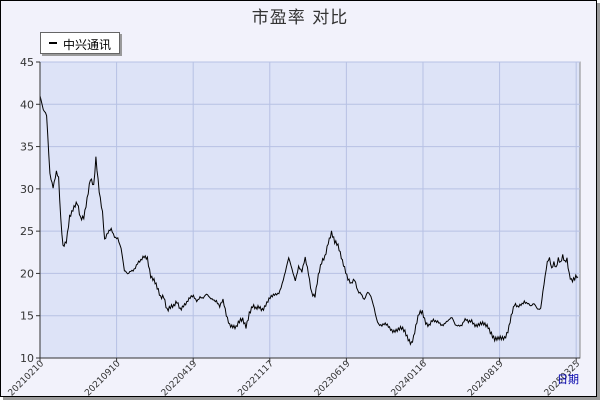 The height and width of the screenshot is (400, 600). What do you see at coordinates (103, 379) in the screenshot?
I see `tick-label-x: 20210910` at bounding box center [103, 379].